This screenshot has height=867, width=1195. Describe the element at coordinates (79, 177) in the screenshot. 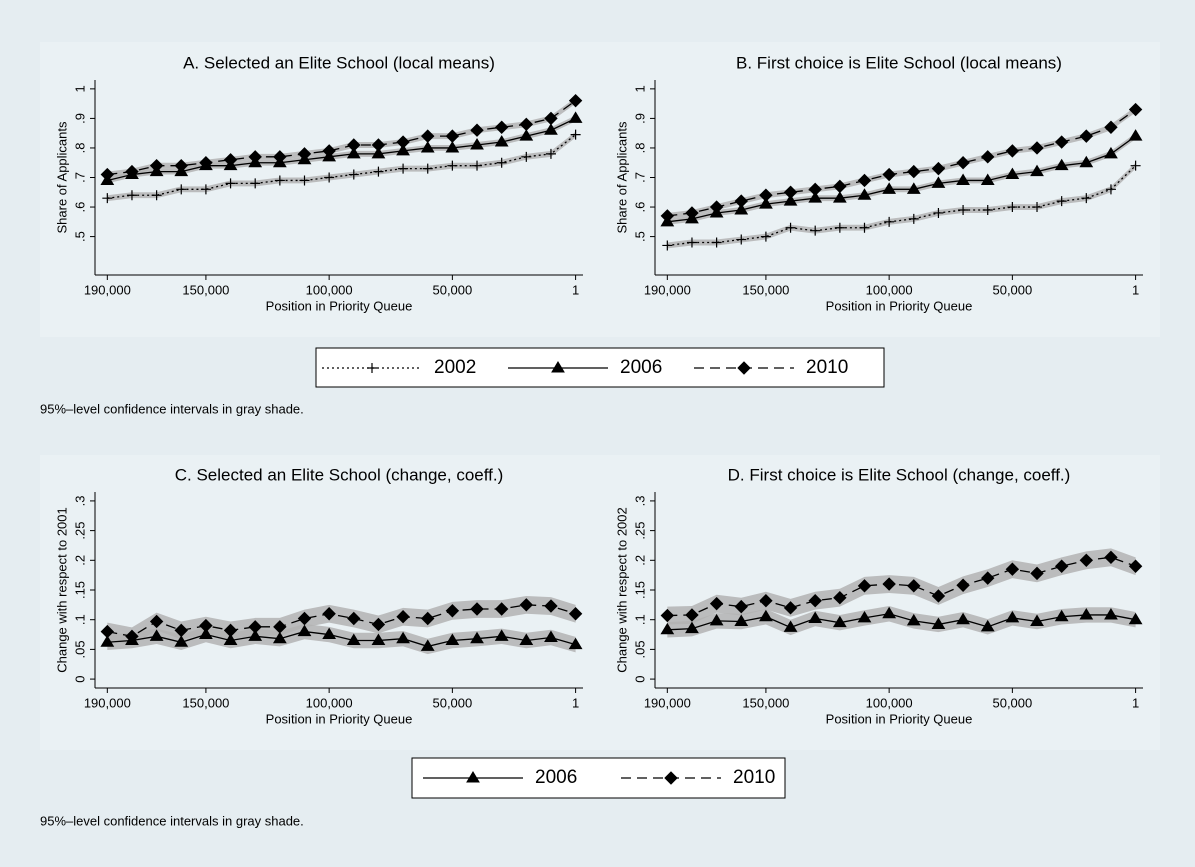

I see `y-tick-label: .7` at that location.